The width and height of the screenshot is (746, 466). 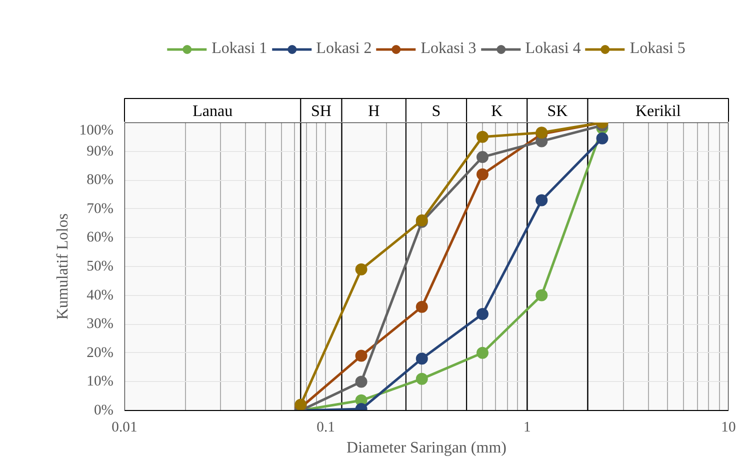 What do you see at coordinates (100, 180) in the screenshot?
I see `y-tick-label: 80%` at bounding box center [100, 180].